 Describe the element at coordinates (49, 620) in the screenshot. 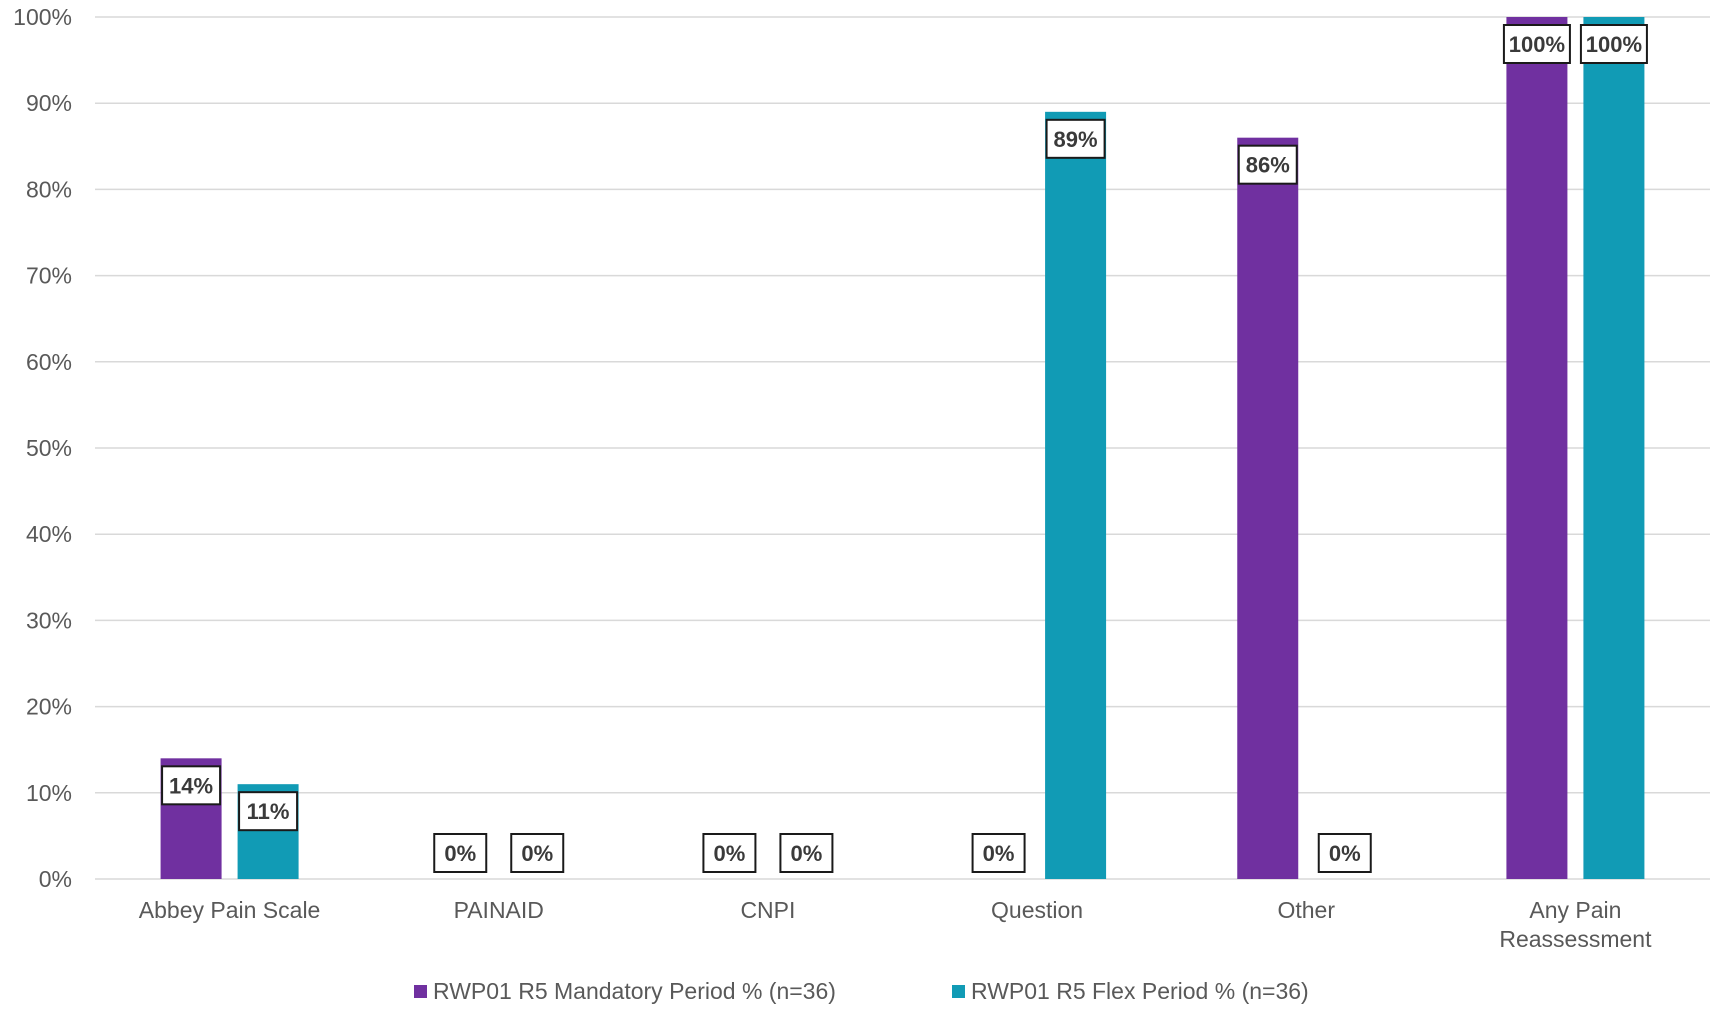

I see `y-tick-label: 30%` at that location.